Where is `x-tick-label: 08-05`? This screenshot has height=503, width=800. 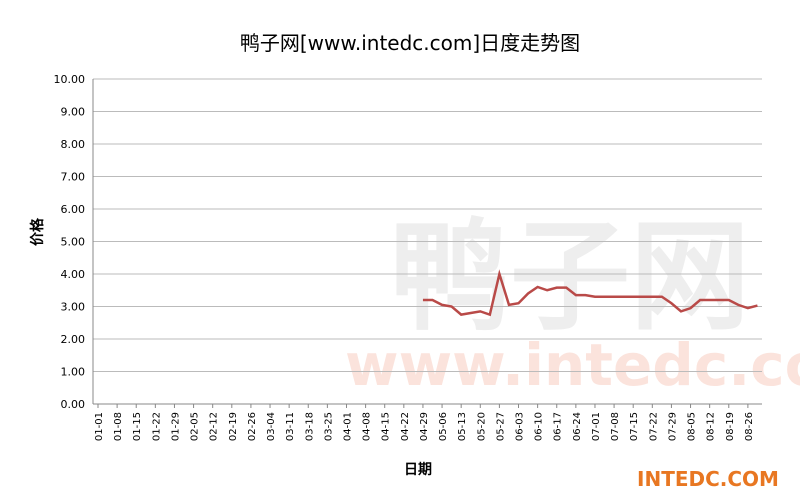 x-tick-label: 08-05 is located at coordinates (692, 426).